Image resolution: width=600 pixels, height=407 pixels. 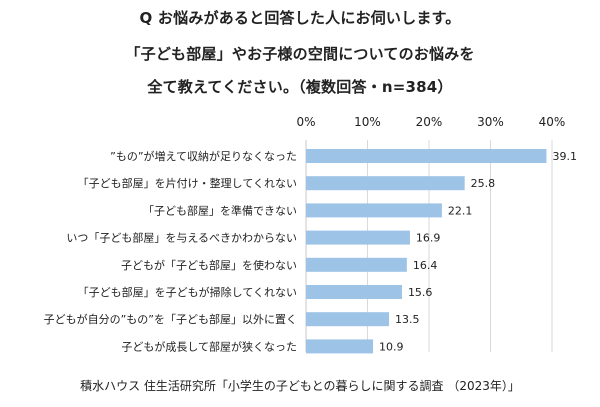 I want to click on chart-title-line-2: 「子ども部屋」やお子様の空間についてのお悩みを, so click(x=300, y=54).